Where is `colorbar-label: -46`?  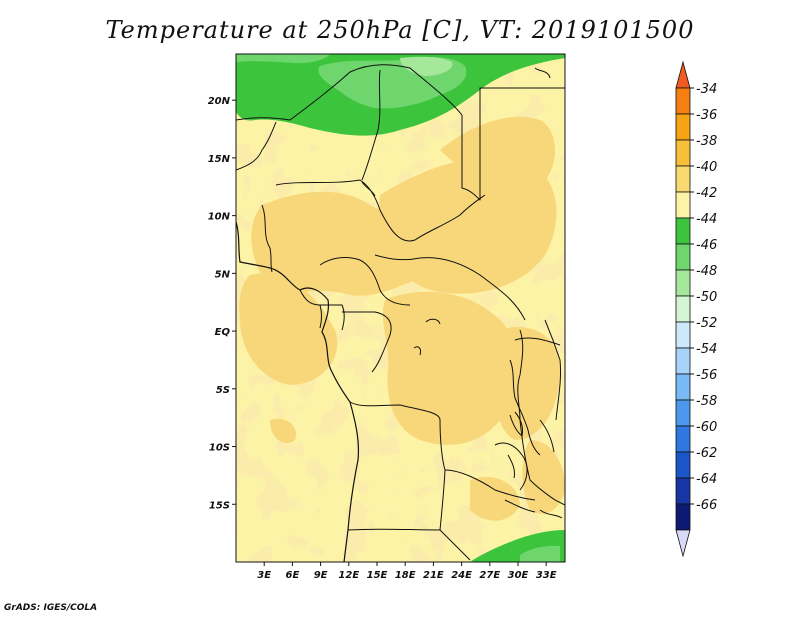 colorbar-label: -46 is located at coordinates (706, 245).